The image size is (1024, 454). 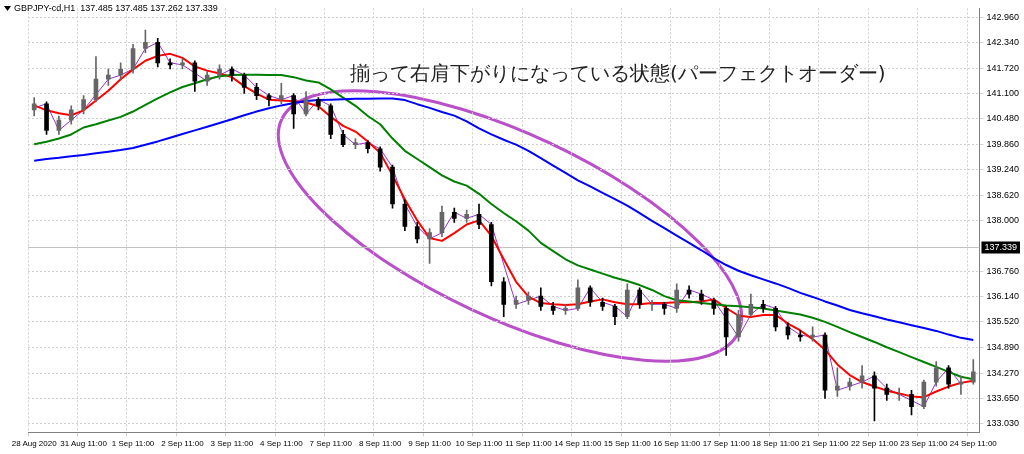 I want to click on y-tick-label: 142.960, so click(x=1003, y=16).